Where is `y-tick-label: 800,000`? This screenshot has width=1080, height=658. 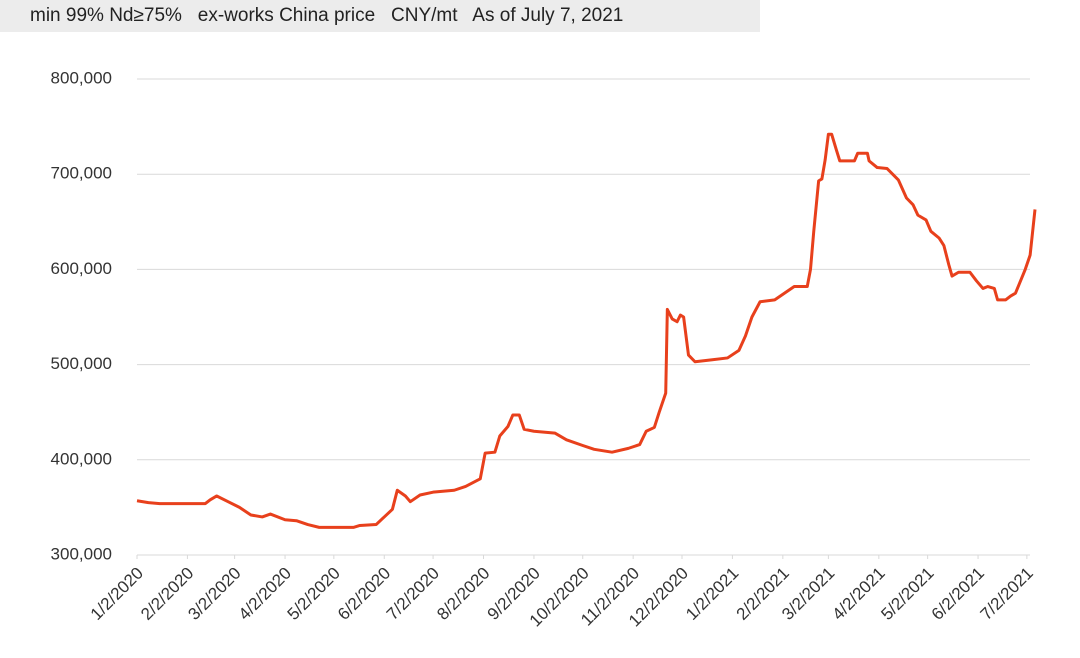 y-tick-label: 800,000 is located at coordinates (81, 77).